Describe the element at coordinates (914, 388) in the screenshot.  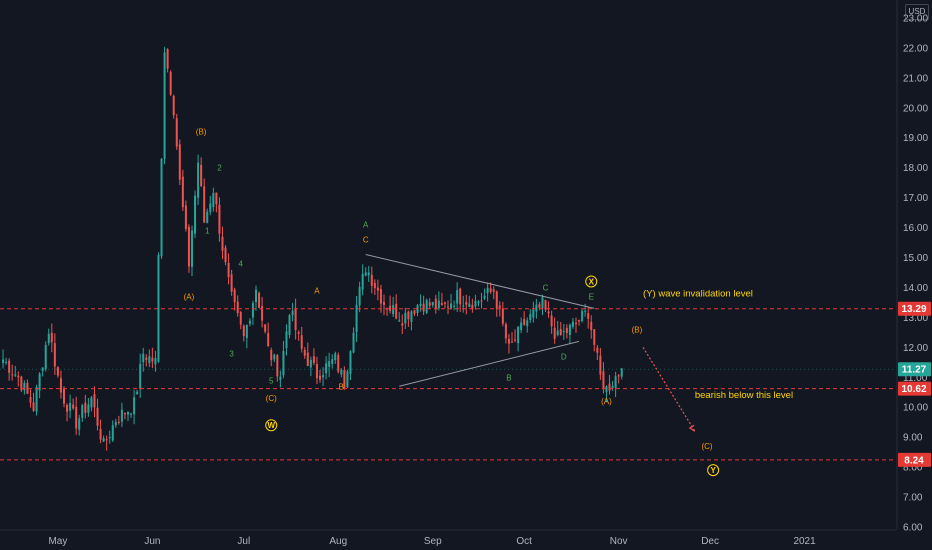
I see `level-badge: 10.62` at that location.